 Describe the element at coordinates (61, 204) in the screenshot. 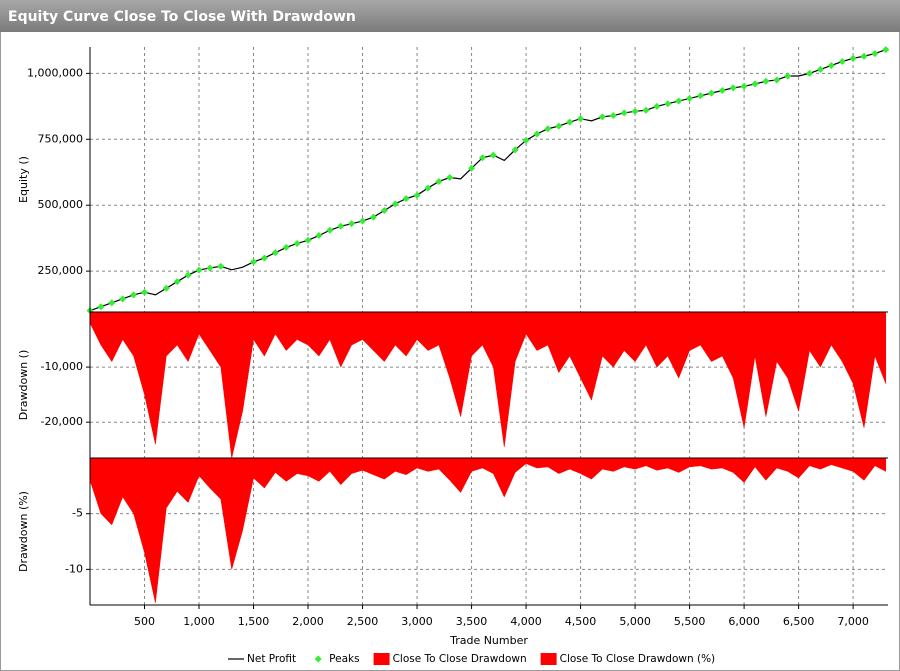

I see `y-tick-label: 500,000` at that location.